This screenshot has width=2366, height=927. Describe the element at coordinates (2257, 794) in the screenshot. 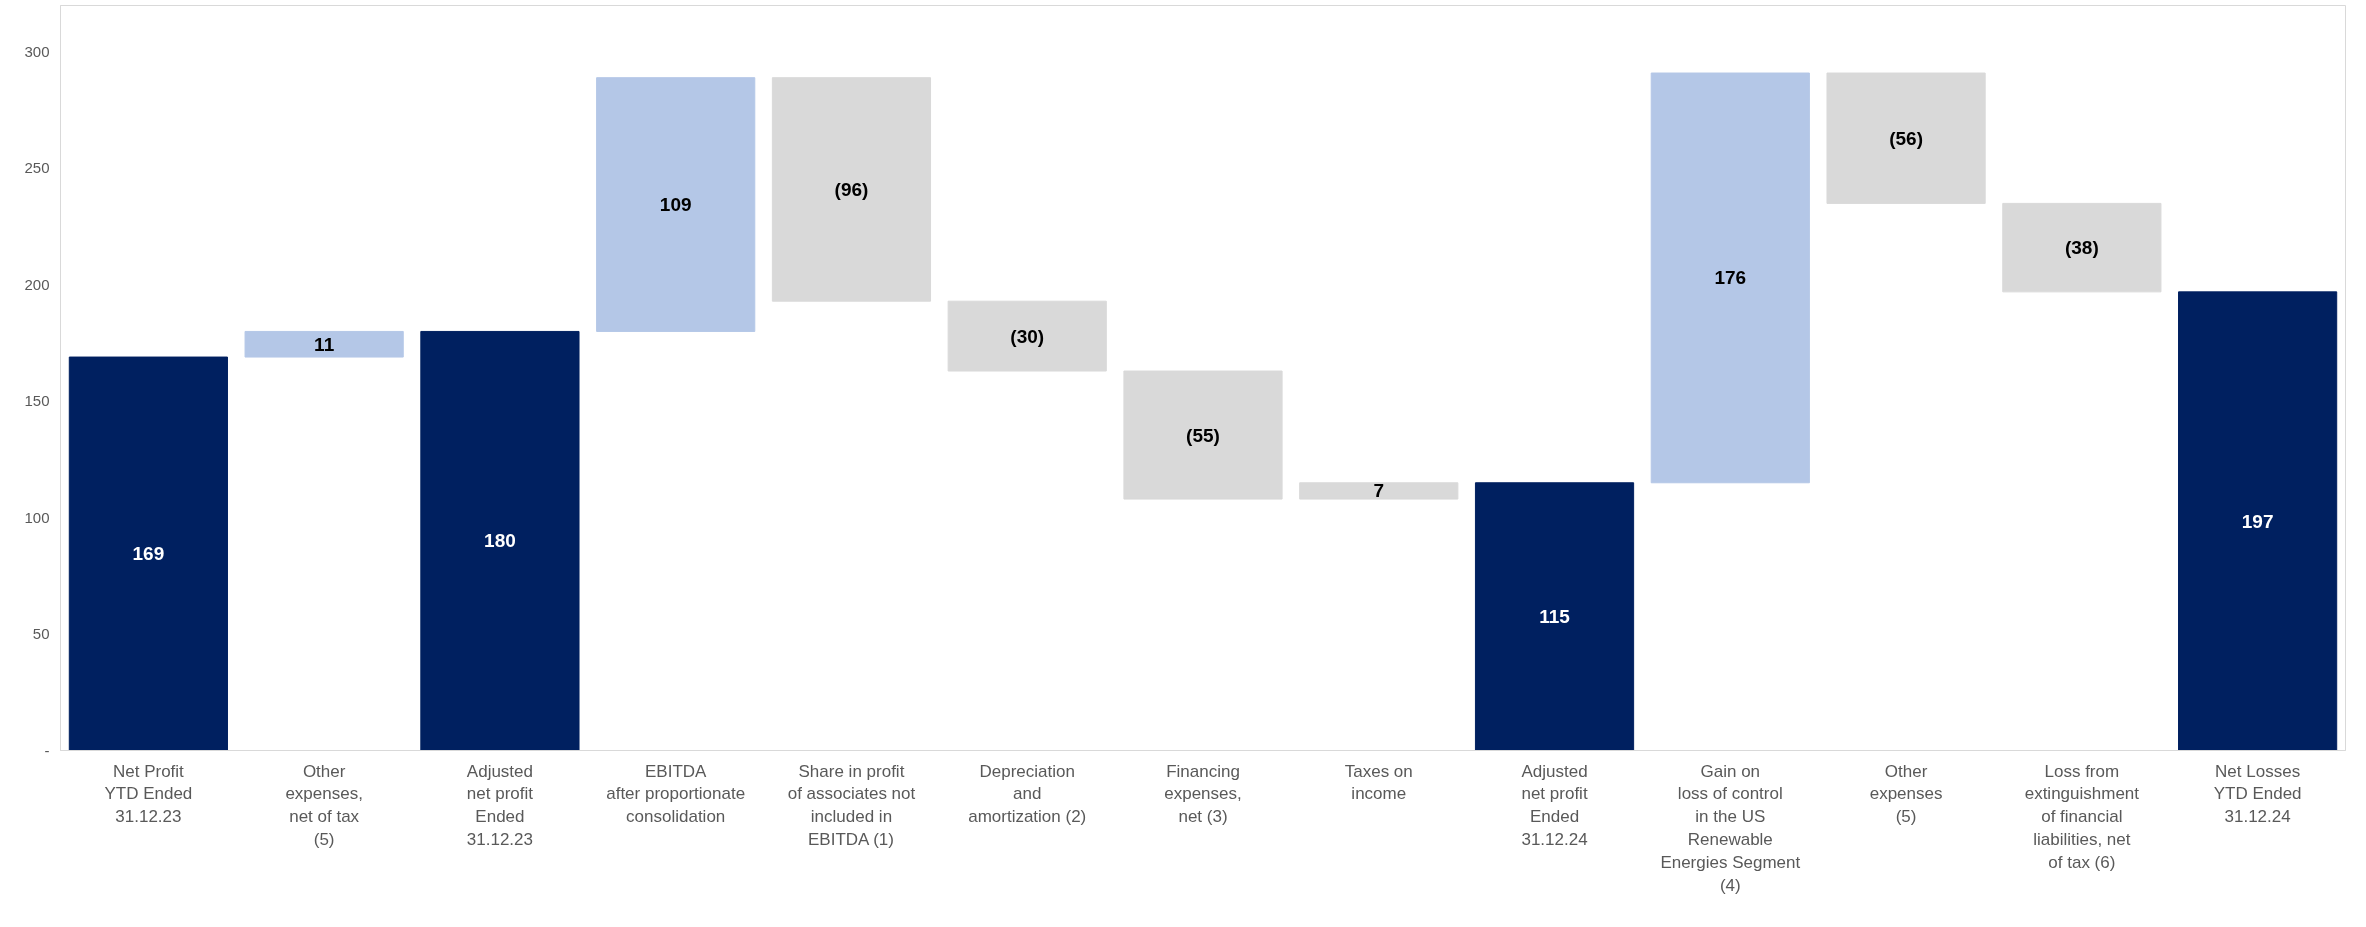

I see `x-tick-label: Net Losses YTD Ended 31.12.24` at that location.